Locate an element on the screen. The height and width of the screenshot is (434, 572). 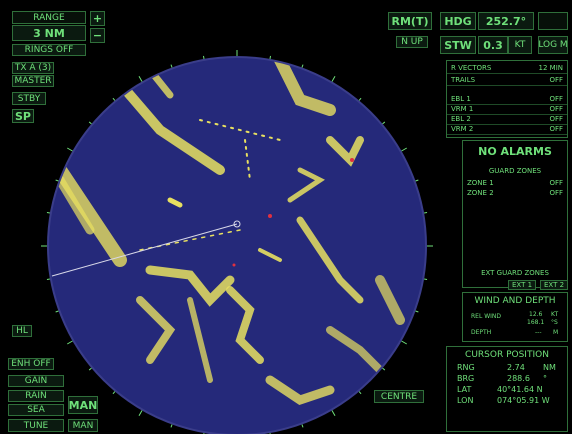
gain-button: GAIN is located at coordinates (36, 381).